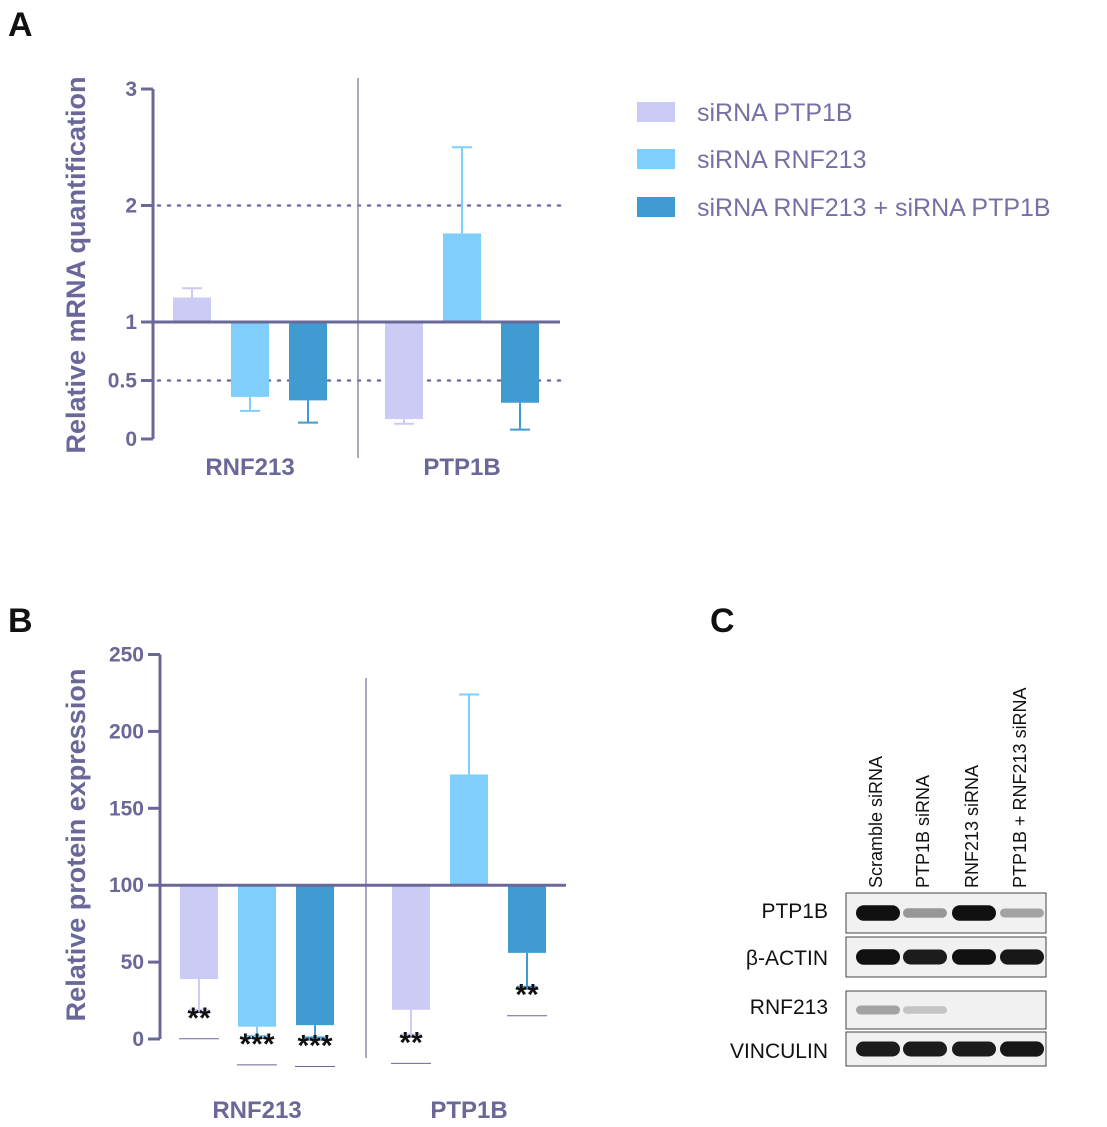  What do you see at coordinates (874, 208) in the screenshot?
I see `legend-label-sirna-rnf213-ptp1b: siRNA RNF213 + siRNA PTP1B` at bounding box center [874, 208].